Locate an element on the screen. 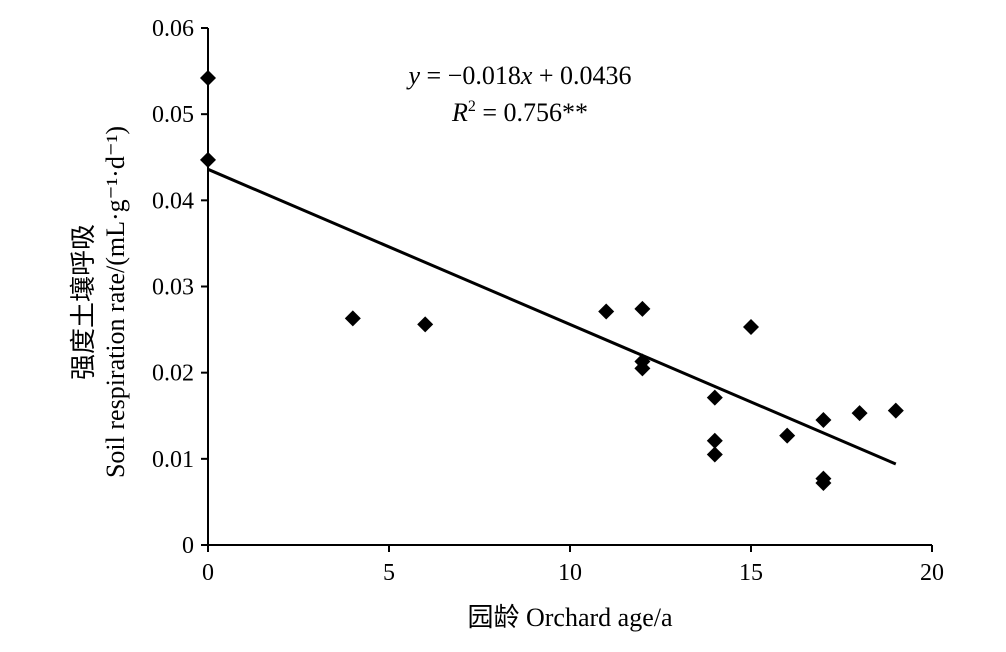 Image resolution: width=1006 pixels, height=652 pixels. x-tick-label: 20 is located at coordinates (932, 573).